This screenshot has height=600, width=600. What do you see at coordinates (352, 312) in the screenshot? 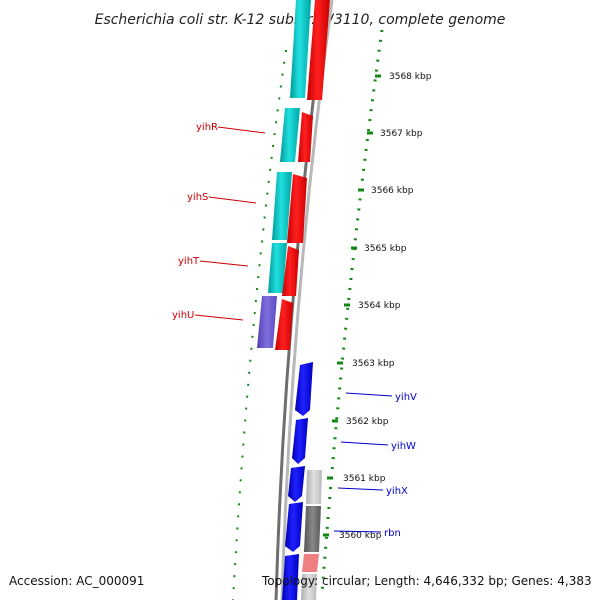
I see `outer-scale-ruler` at bounding box center [352, 312].